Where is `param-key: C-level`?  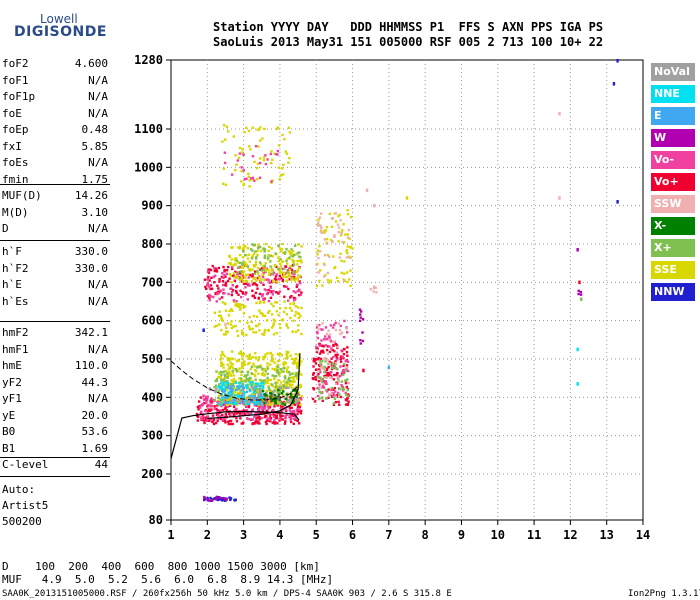
param-key: C-level is located at coordinates (25, 464).